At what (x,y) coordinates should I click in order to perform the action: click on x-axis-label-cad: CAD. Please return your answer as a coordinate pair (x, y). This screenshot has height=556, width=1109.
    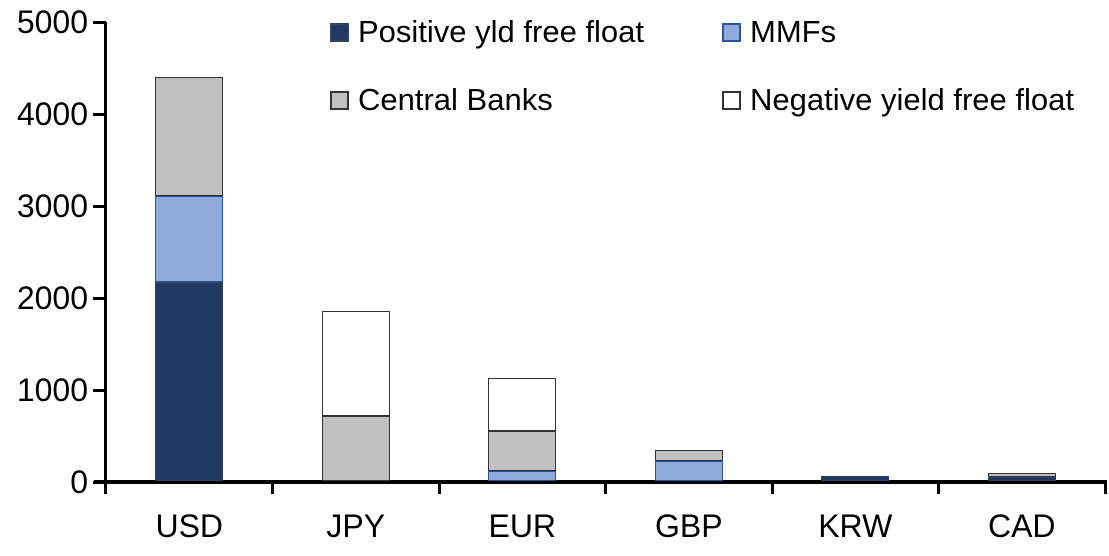
    Looking at the image, I should click on (1021, 526).